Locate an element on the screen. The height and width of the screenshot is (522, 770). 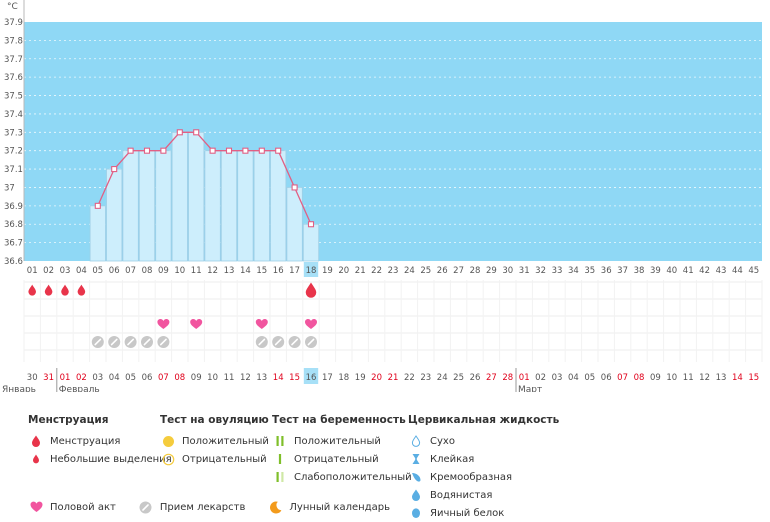
cycle-day-label: 24 is located at coordinates (409, 271).